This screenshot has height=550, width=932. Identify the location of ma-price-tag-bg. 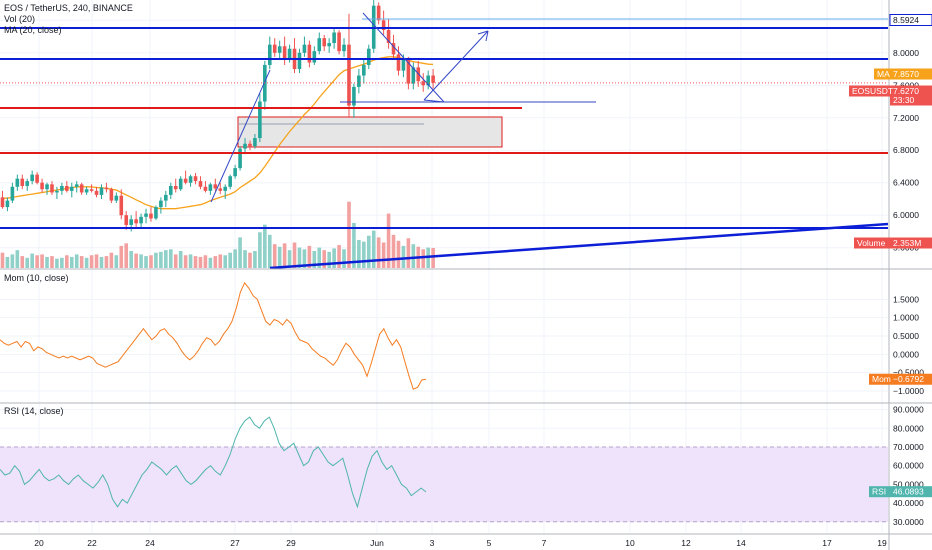
(911, 74).